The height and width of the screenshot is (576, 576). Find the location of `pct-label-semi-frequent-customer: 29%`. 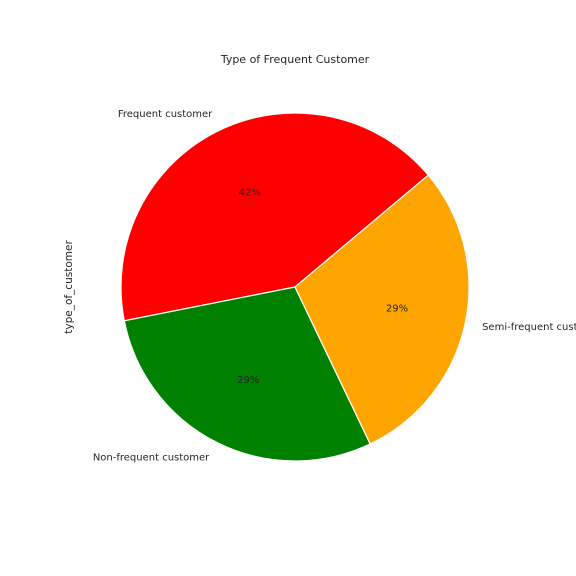

pct-label-semi-frequent-customer: 29% is located at coordinates (397, 309).